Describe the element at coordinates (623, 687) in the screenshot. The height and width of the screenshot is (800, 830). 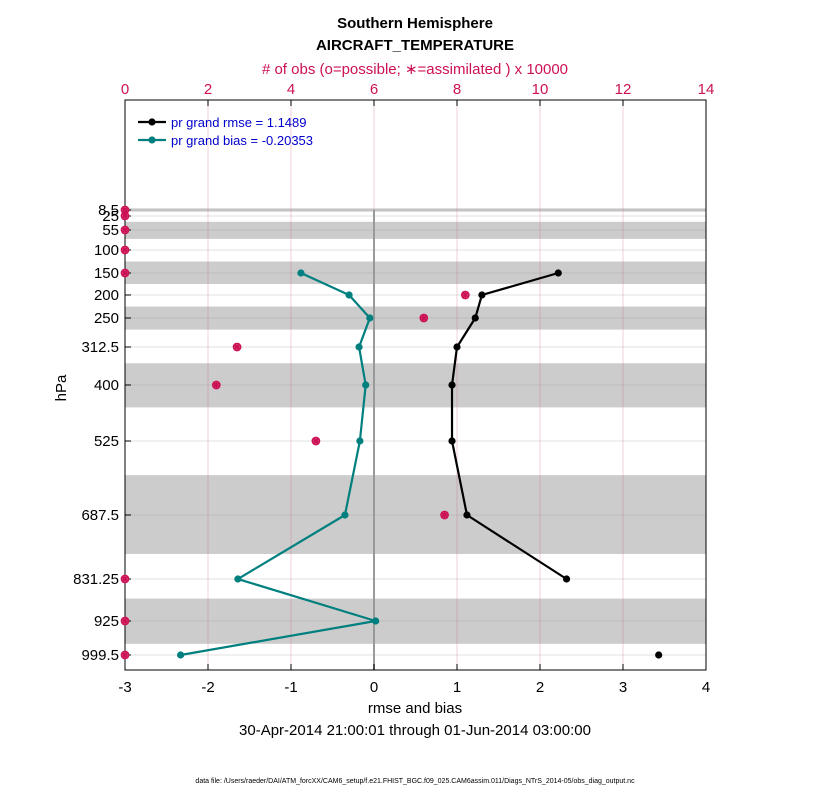
I see `x-tick-label-6: 3` at that location.